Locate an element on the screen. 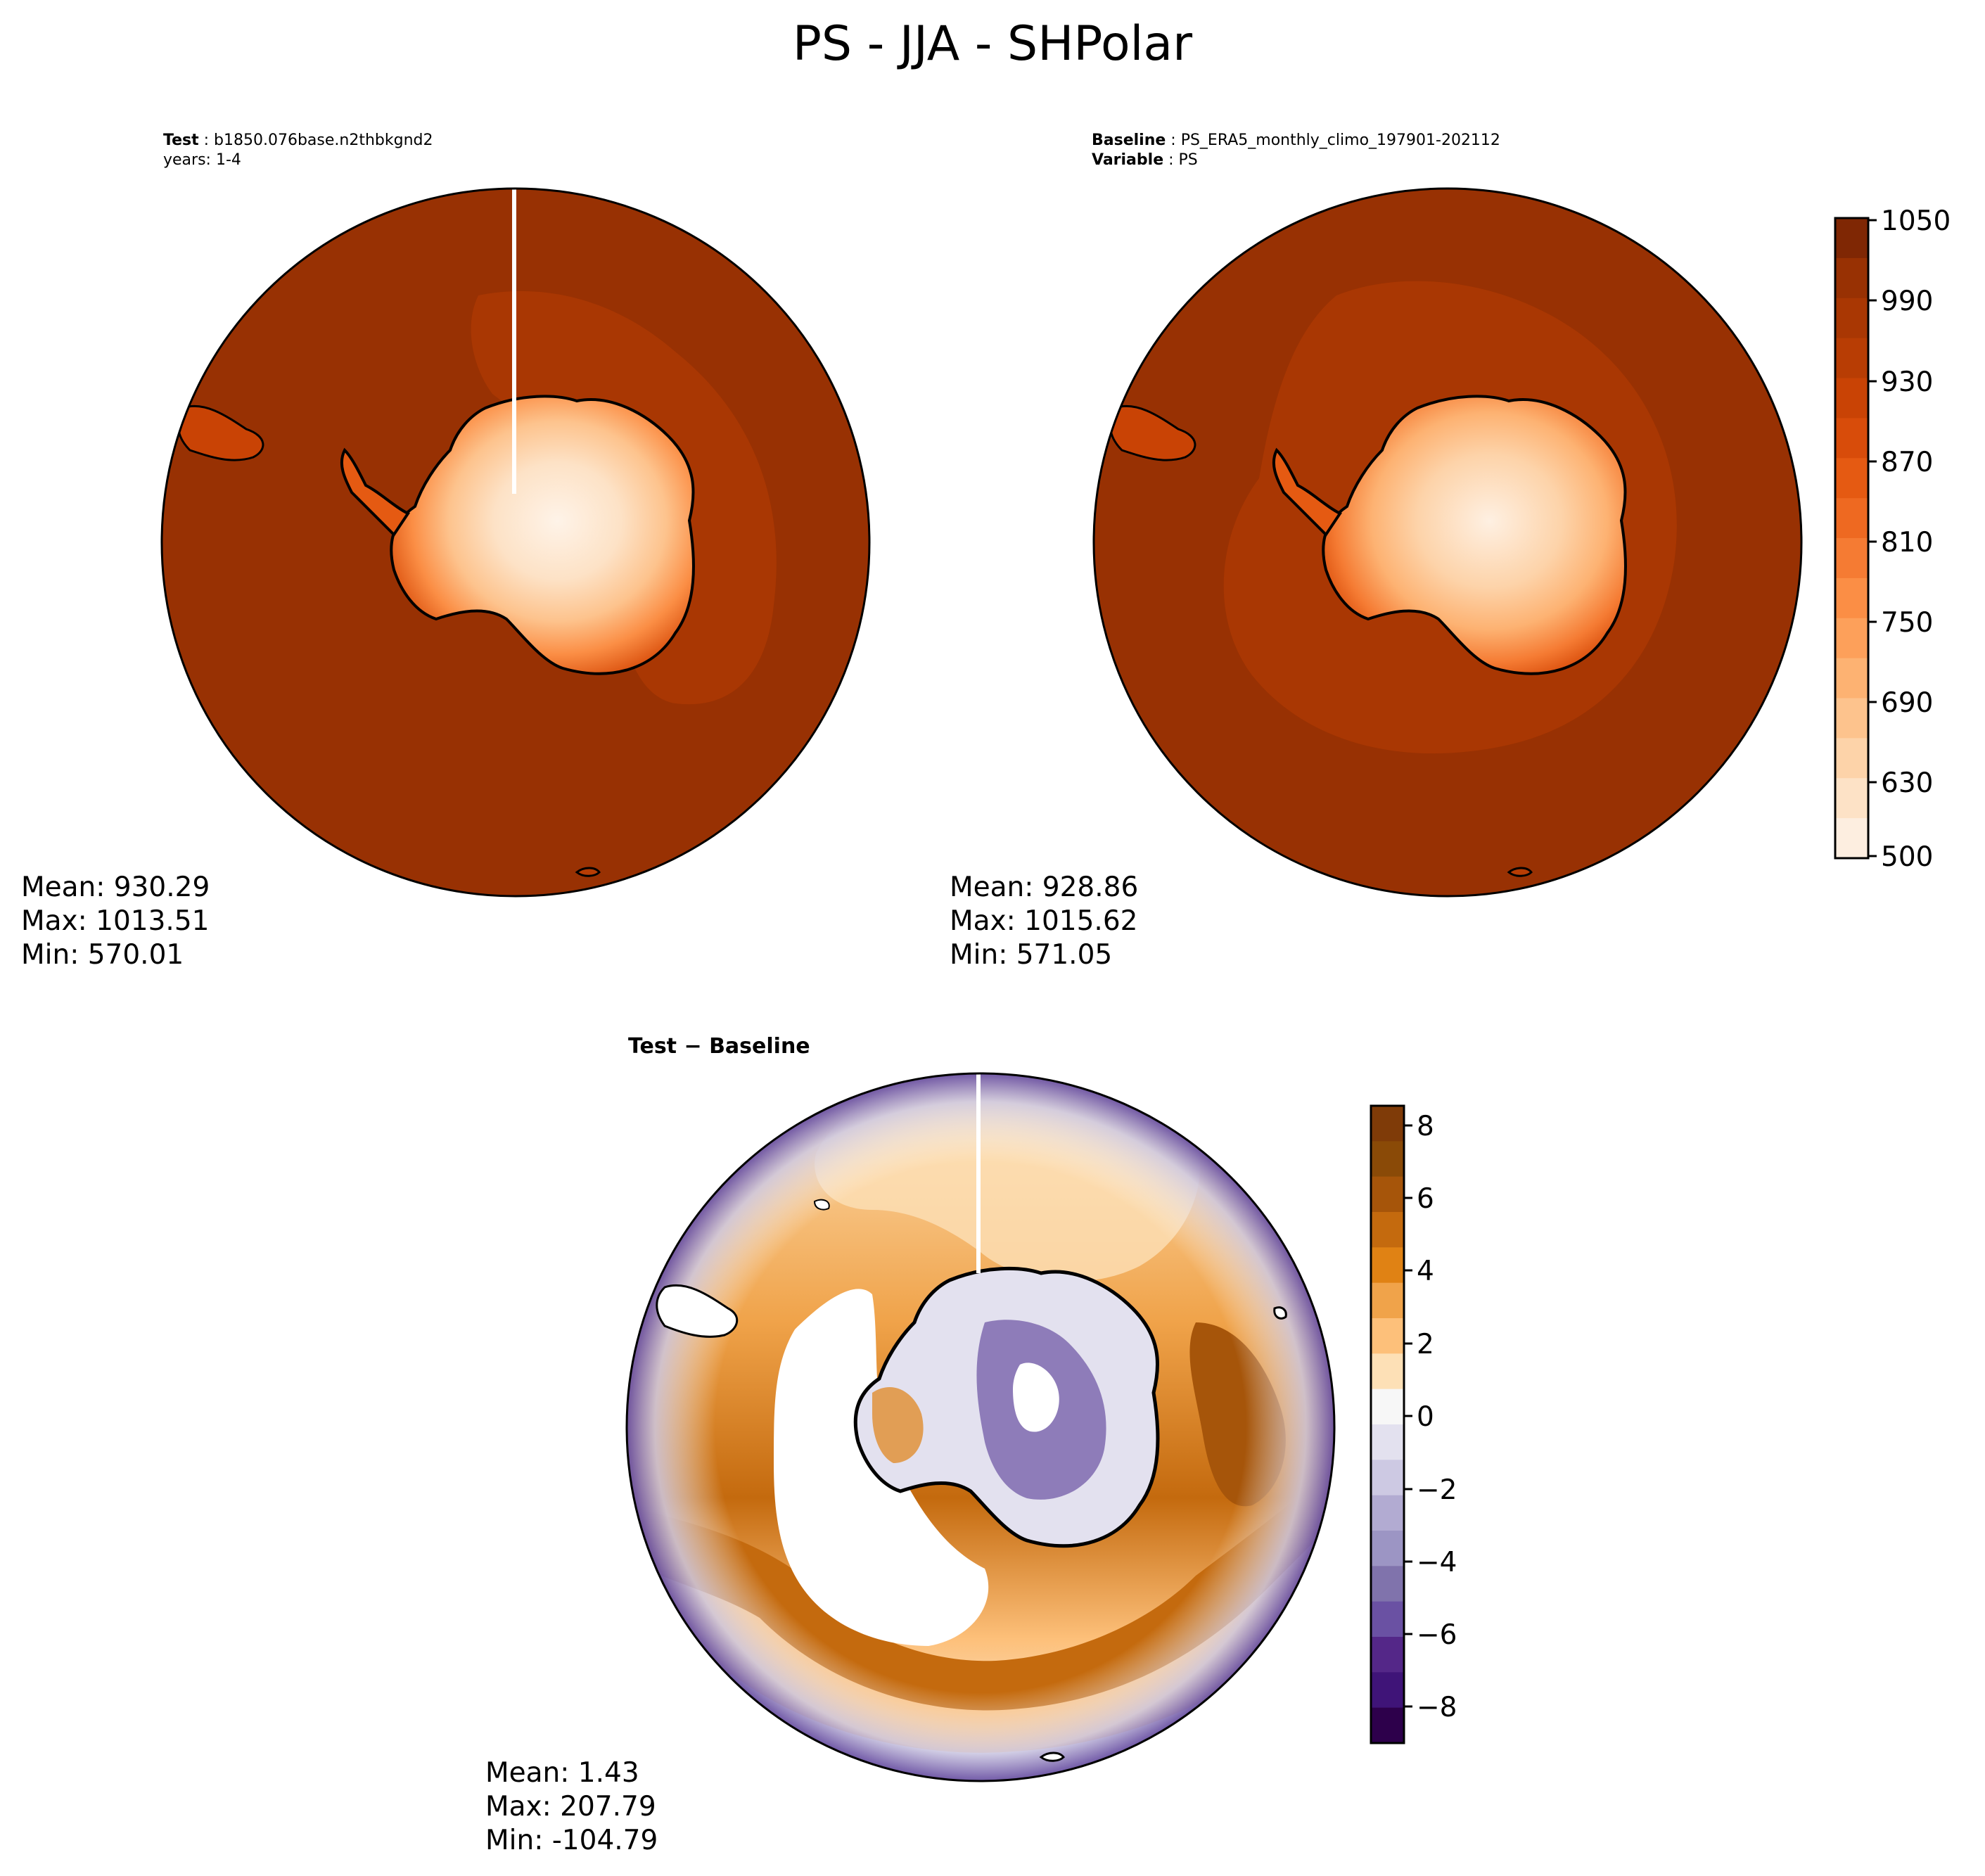  colorbar-diff: 8 6 4 2 0 −2 −4 −6 −8 is located at coordinates (1413, 1424).